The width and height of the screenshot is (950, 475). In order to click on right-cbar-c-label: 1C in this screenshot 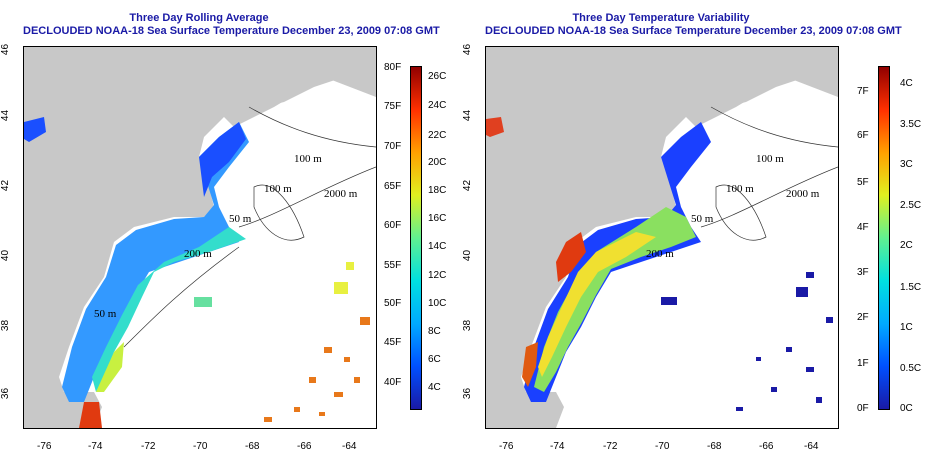, I will do `click(906, 327)`.